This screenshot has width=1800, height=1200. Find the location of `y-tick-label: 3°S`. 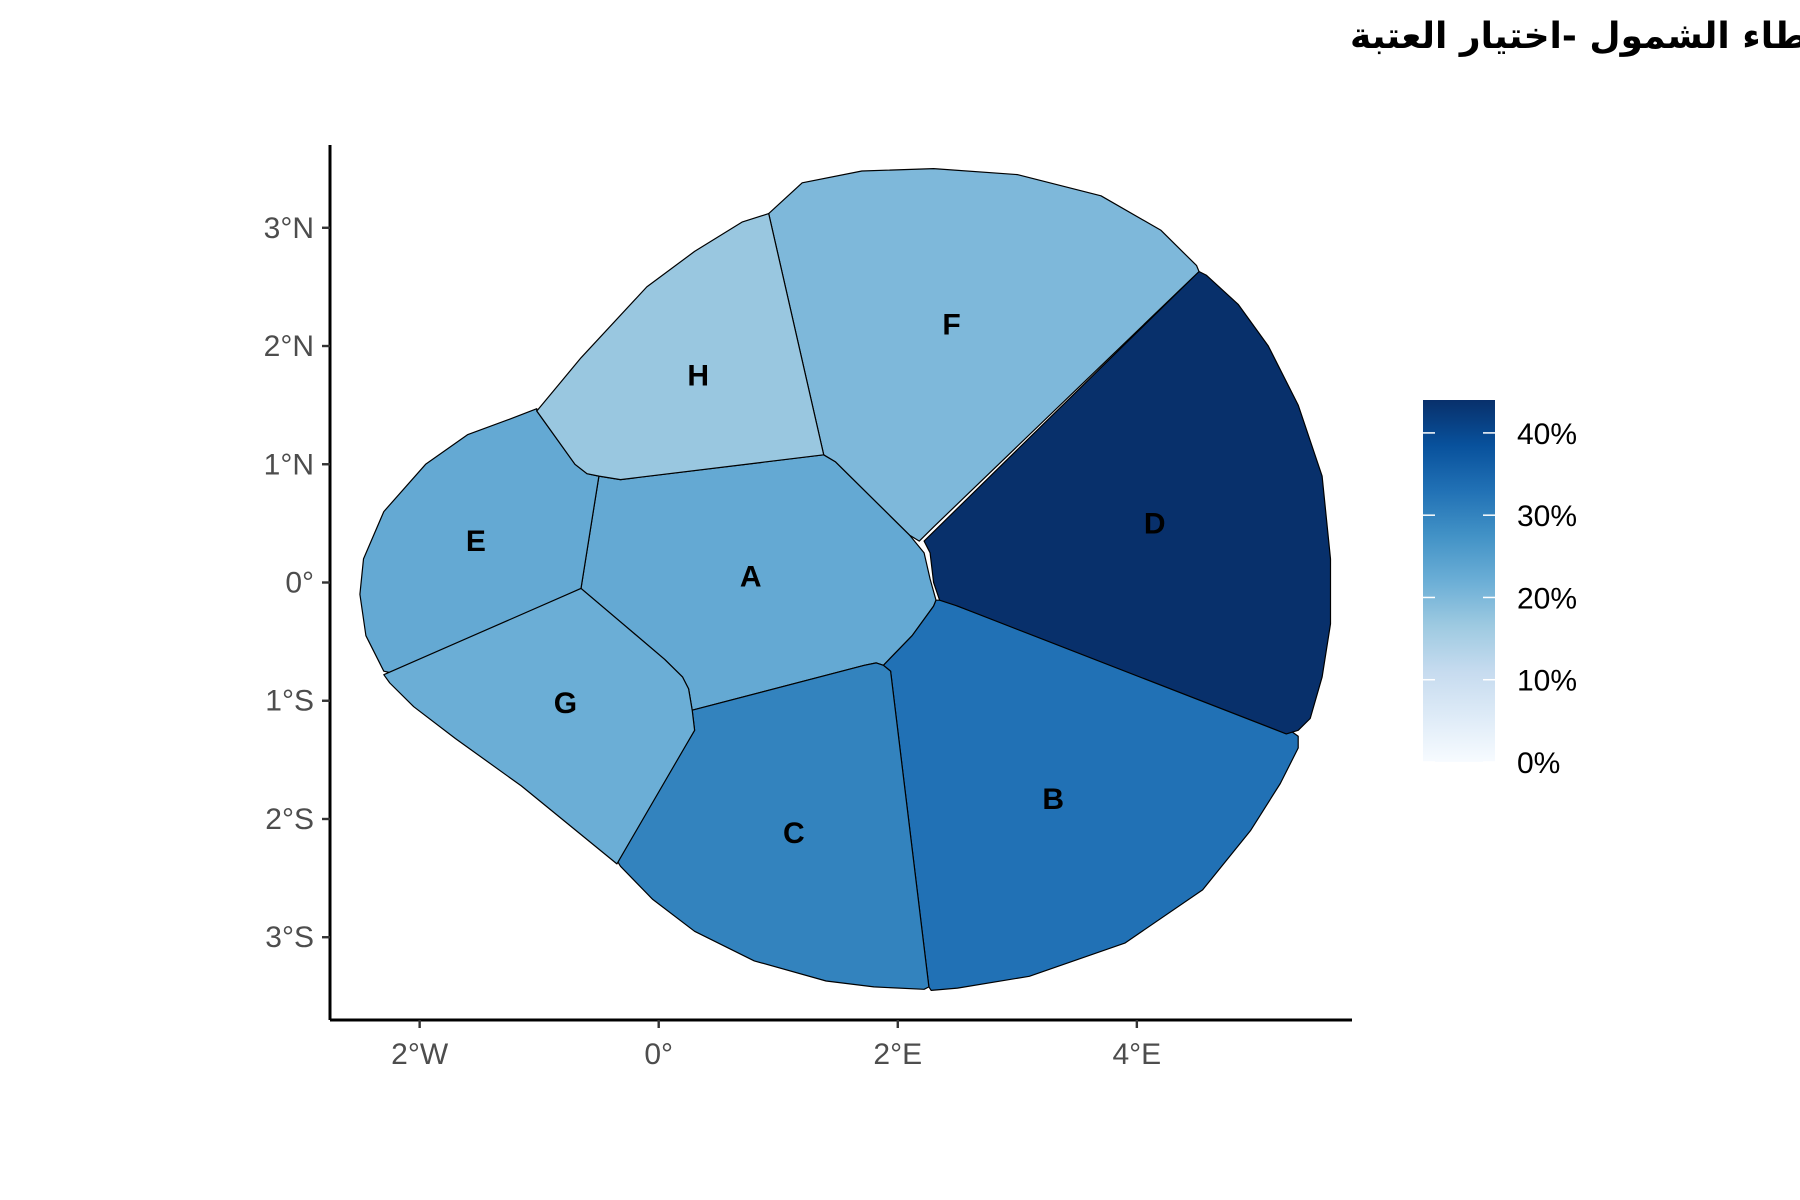

y-tick-label: 3°S is located at coordinates (289, 937).